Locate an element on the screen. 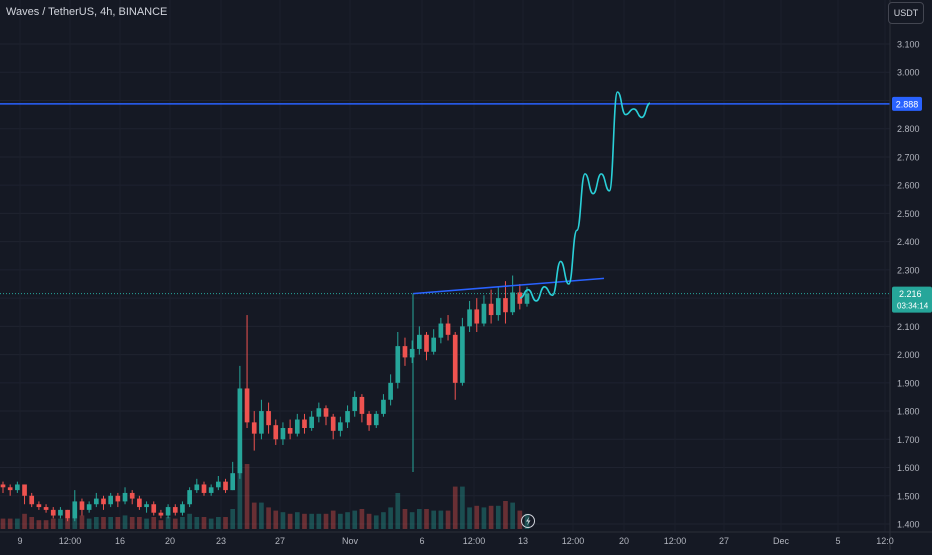 The width and height of the screenshot is (932, 555). currency-button: USDT is located at coordinates (906, 13).